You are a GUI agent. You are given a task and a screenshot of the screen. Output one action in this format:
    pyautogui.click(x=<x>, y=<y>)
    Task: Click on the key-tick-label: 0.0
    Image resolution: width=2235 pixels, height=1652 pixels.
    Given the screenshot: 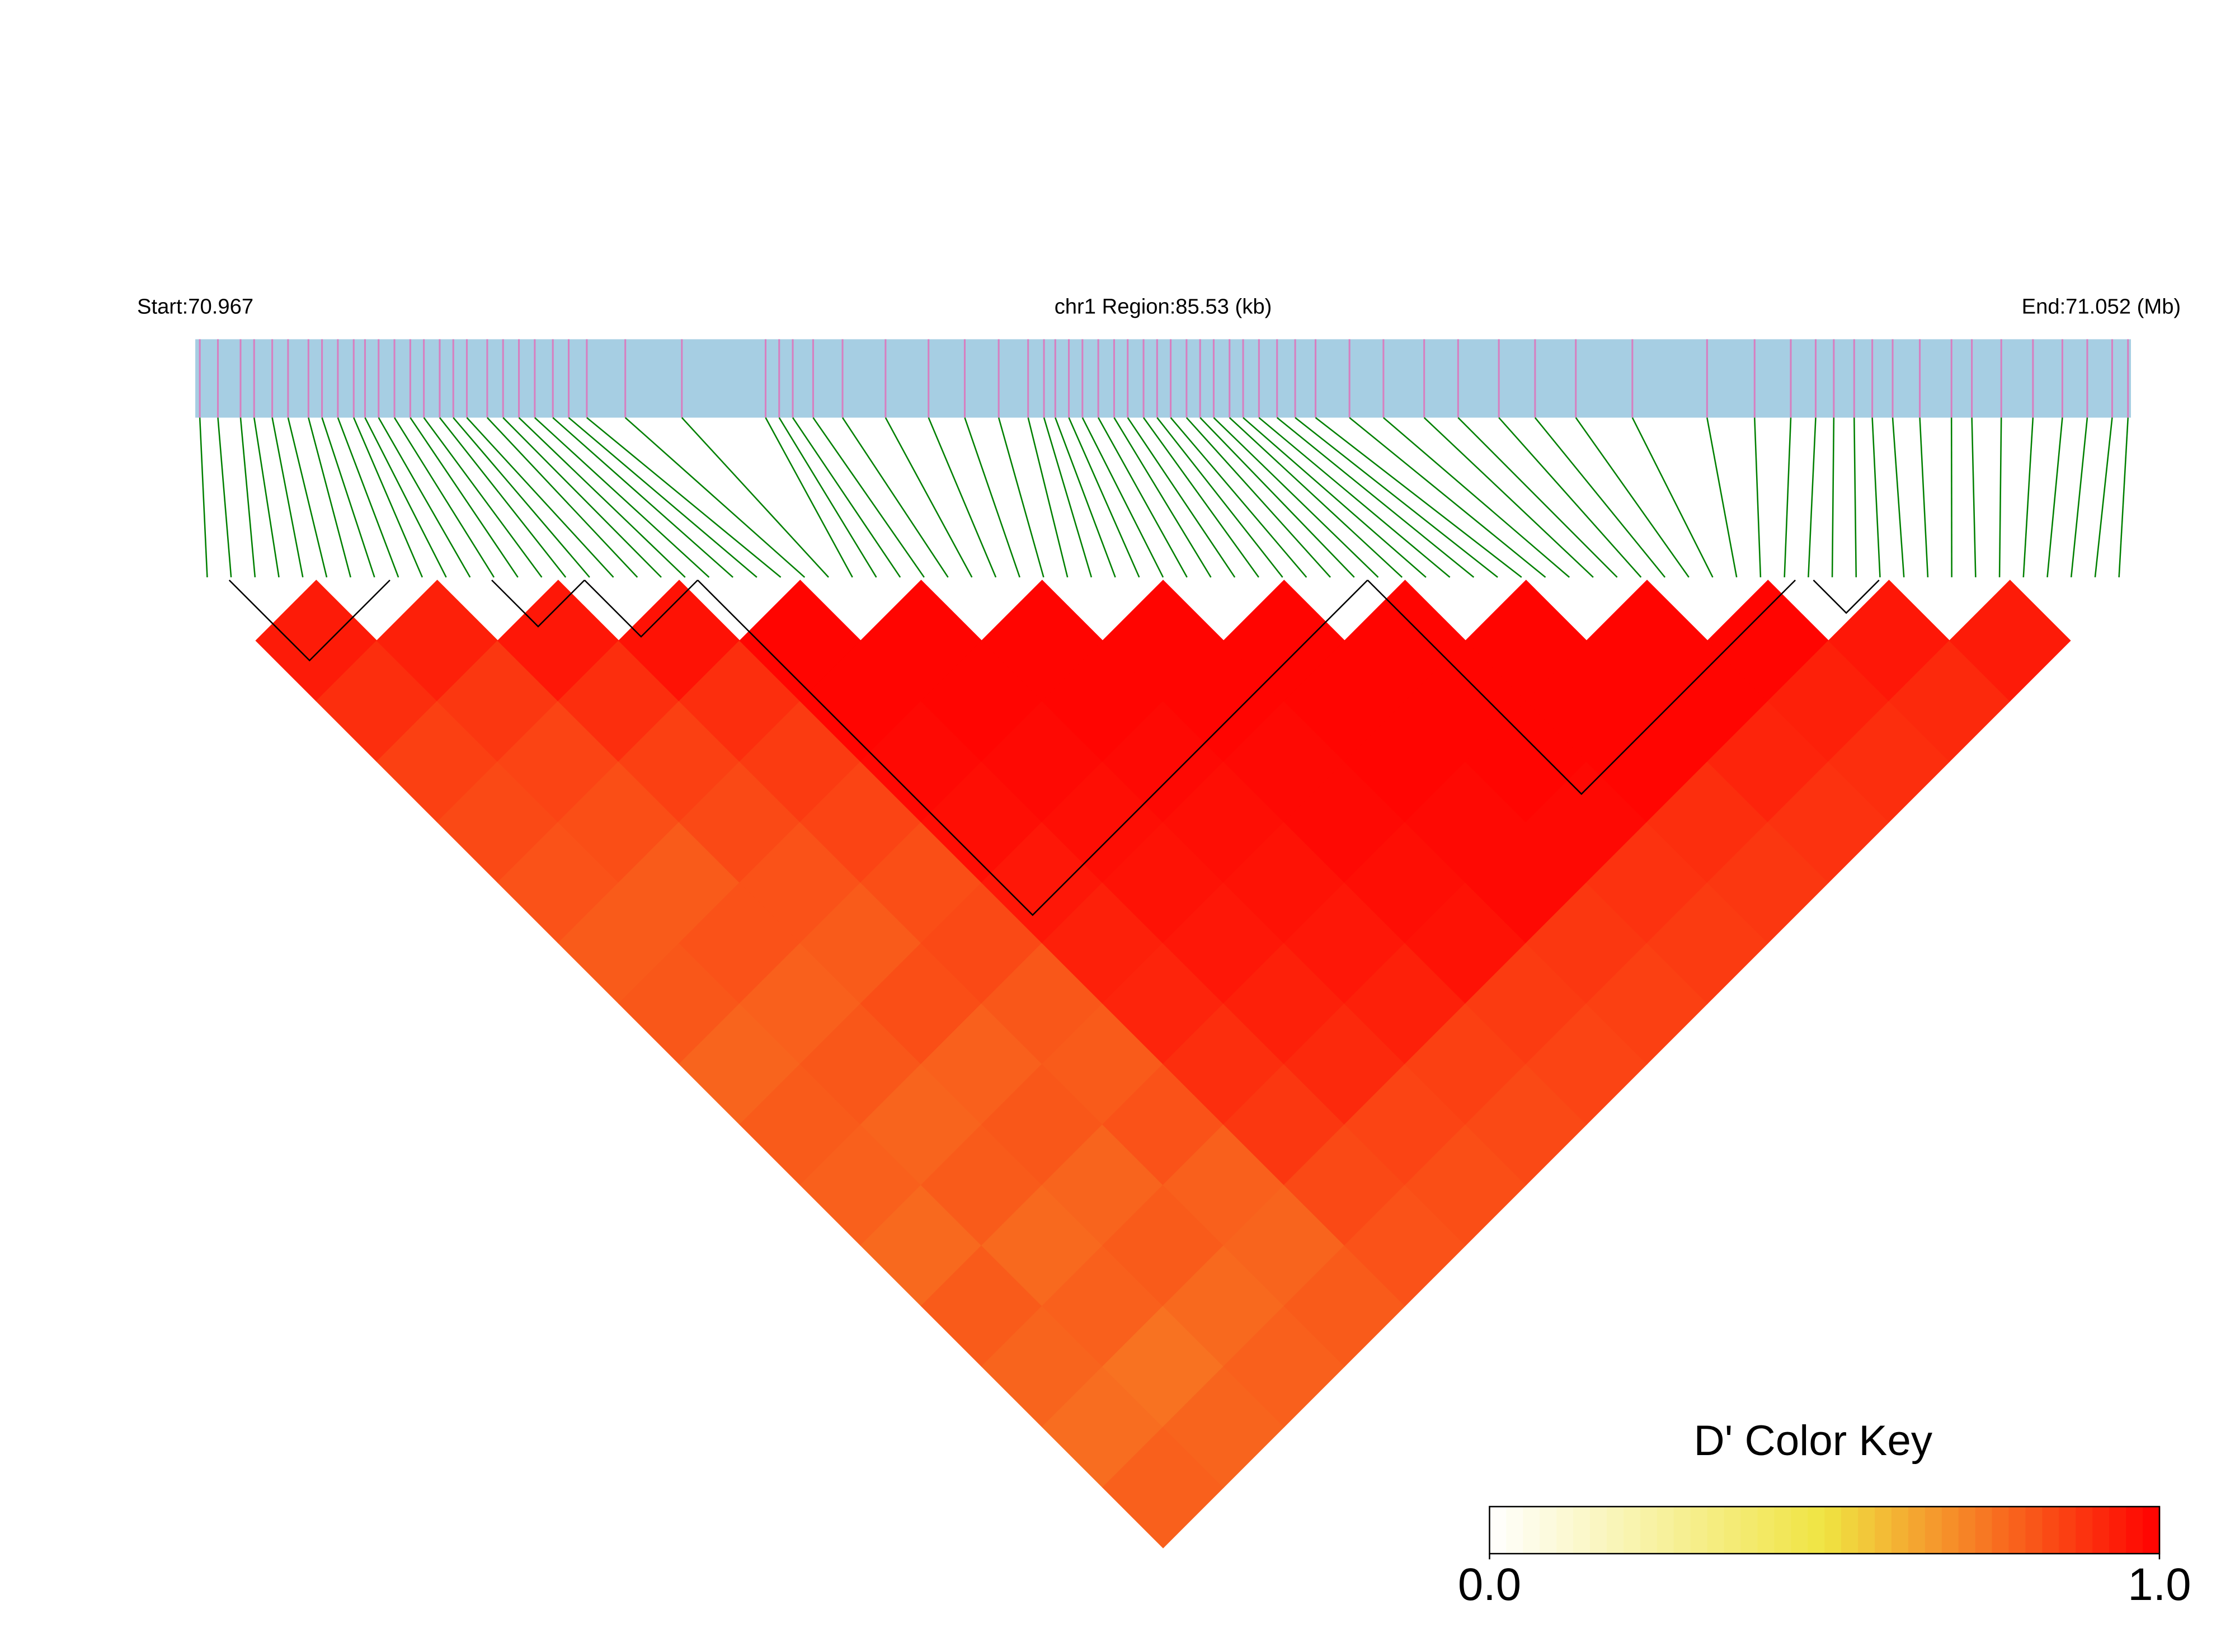 What is the action you would take?
    pyautogui.click(x=1489, y=1585)
    